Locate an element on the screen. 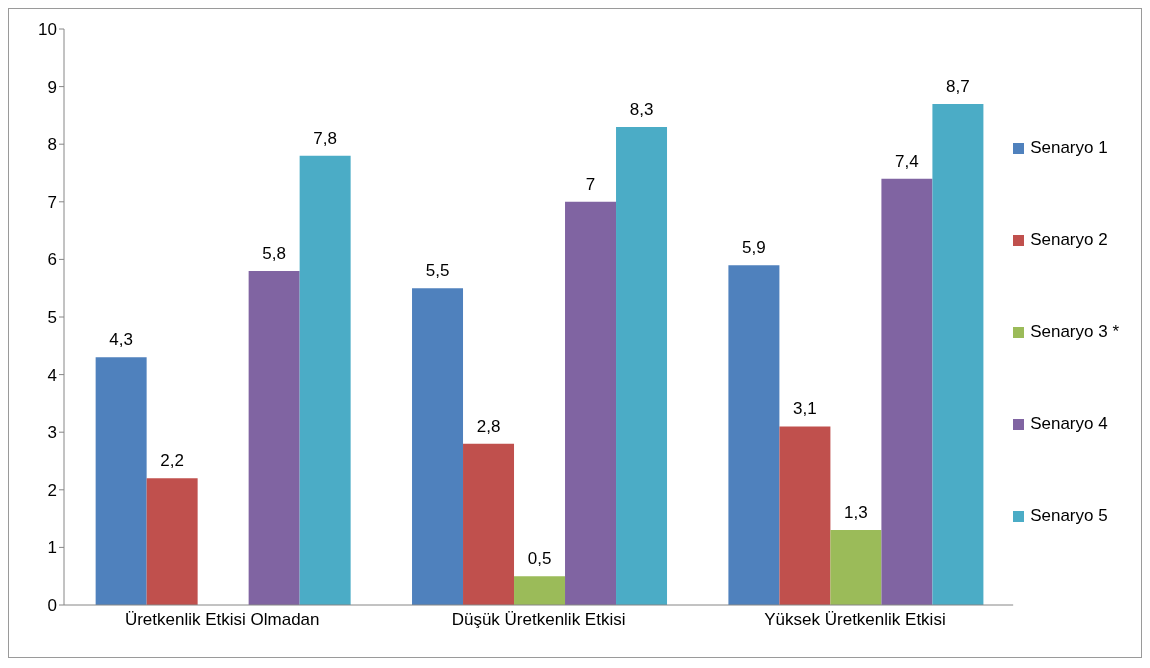  legend-label: Senaryo 1 is located at coordinates (1069, 148).